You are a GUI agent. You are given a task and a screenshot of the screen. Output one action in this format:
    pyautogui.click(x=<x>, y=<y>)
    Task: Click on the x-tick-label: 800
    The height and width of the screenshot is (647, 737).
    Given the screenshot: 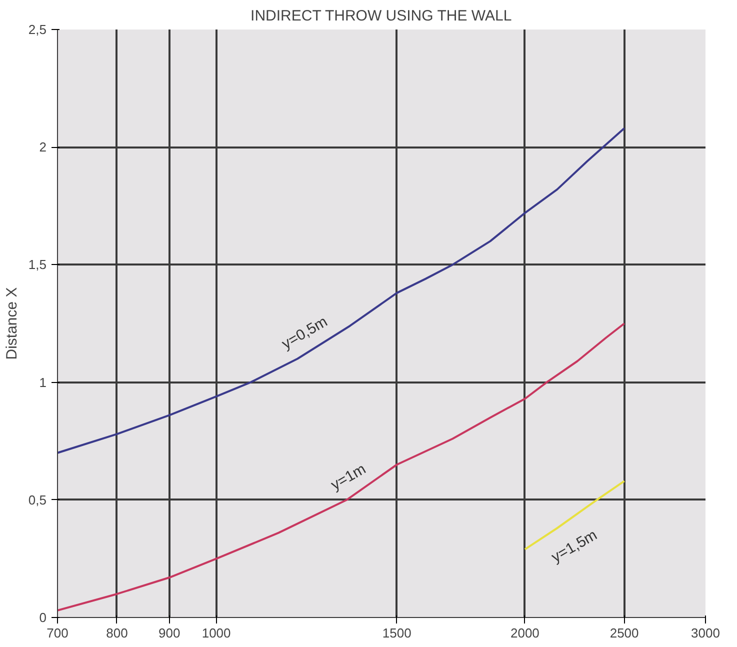 What is the action you would take?
    pyautogui.click(x=117, y=633)
    